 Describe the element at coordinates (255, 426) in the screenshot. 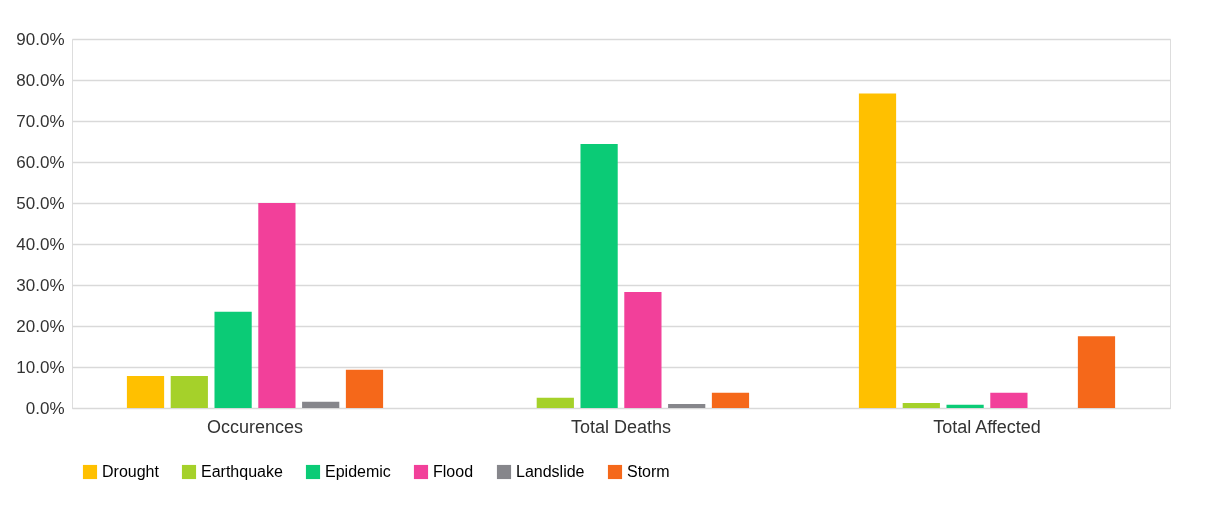

I see `x-tick-label: Occurences` at that location.